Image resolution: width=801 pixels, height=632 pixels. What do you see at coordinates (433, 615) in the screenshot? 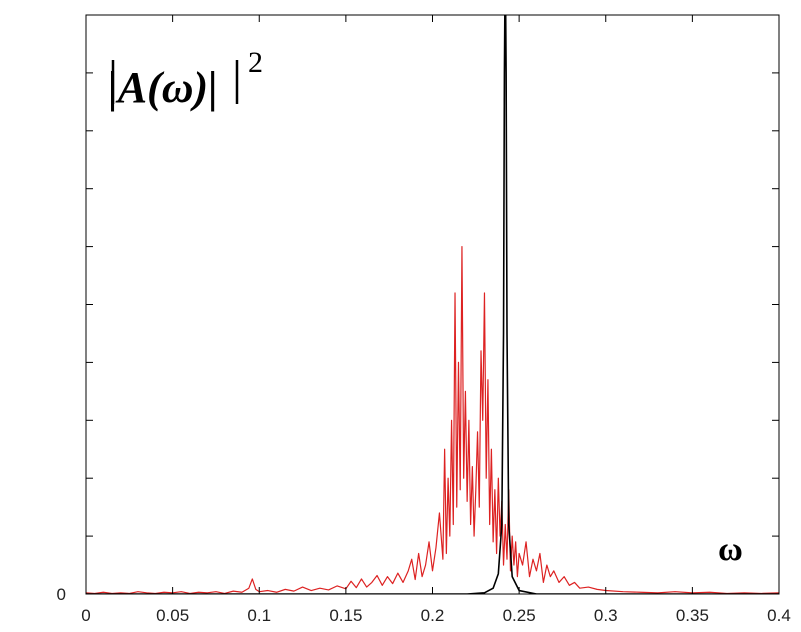
I see `x-tick-label: 0.2` at bounding box center [433, 615].